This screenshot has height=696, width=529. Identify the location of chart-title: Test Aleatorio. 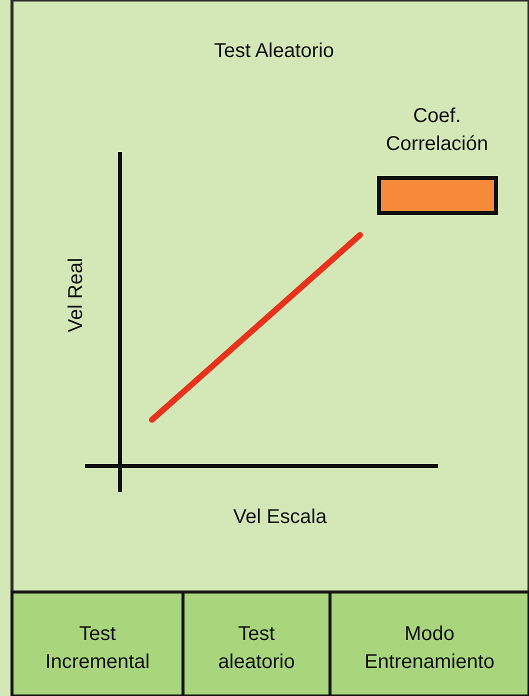
(274, 51).